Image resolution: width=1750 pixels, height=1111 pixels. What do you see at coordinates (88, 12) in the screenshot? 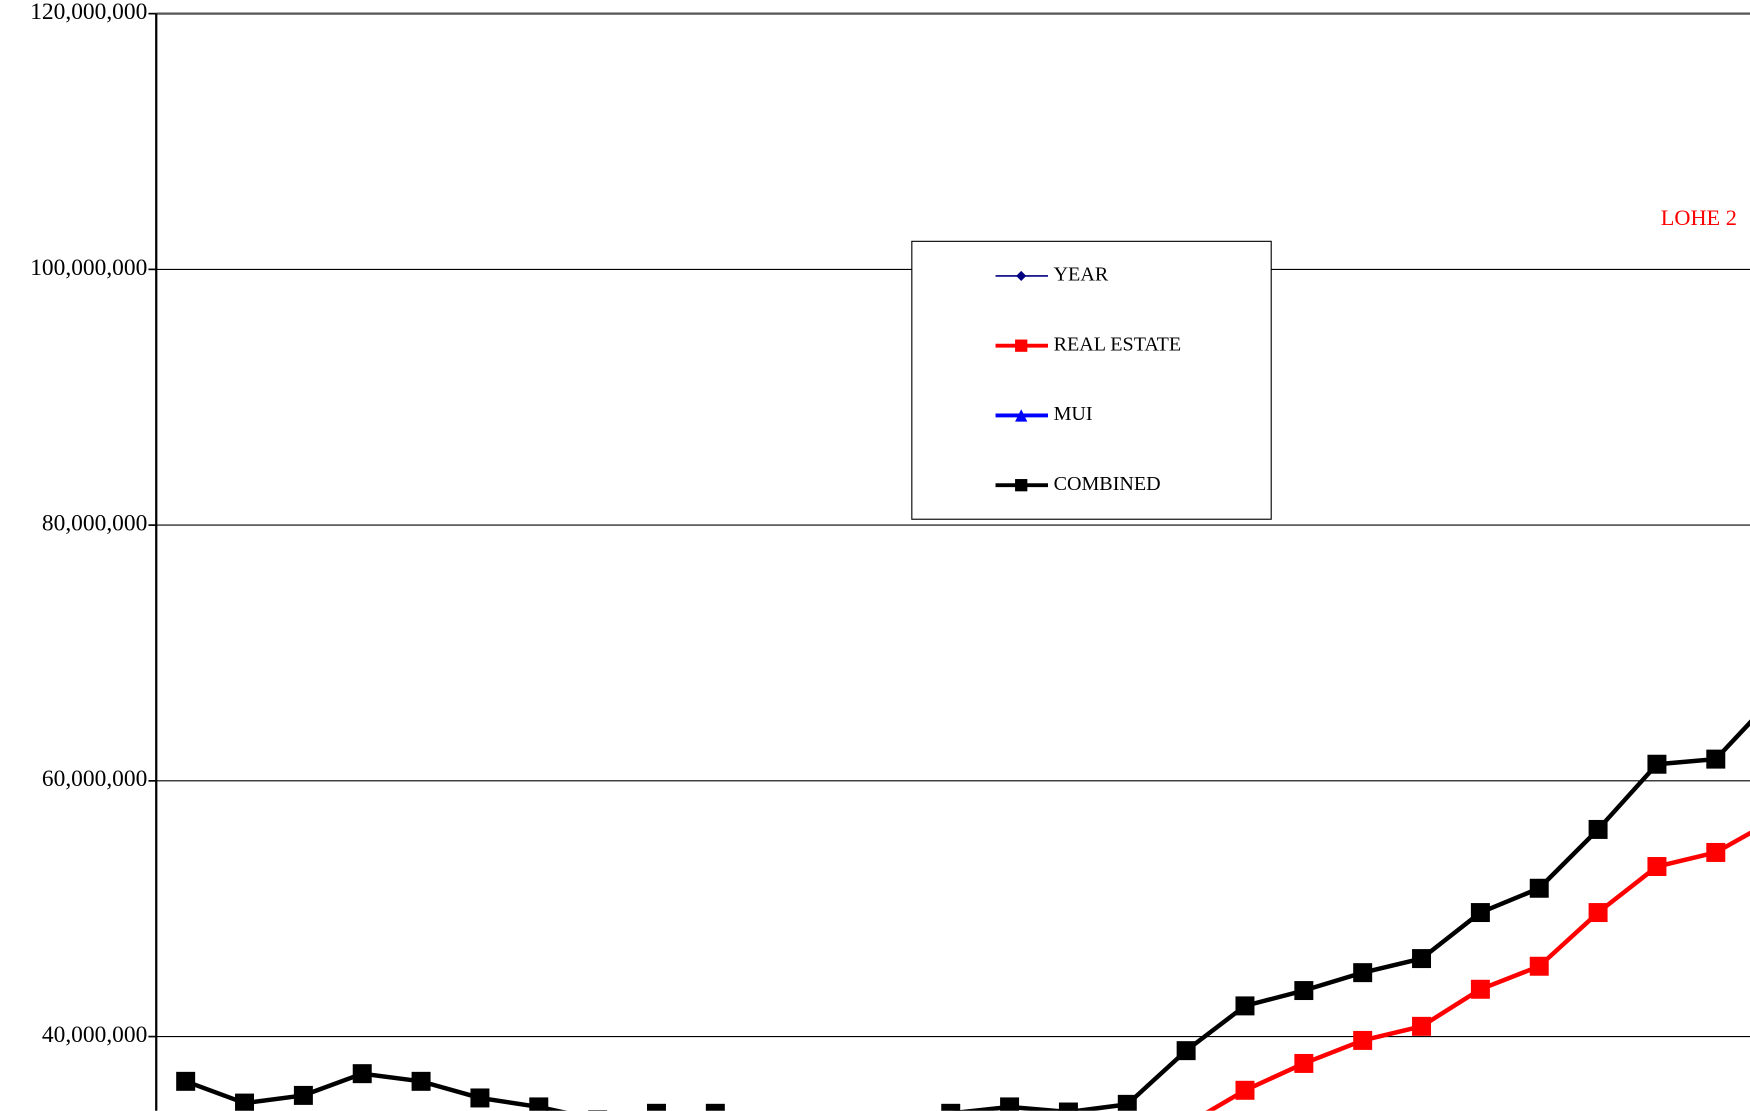
I see `y-tick-label: 120,000,000` at bounding box center [88, 12].